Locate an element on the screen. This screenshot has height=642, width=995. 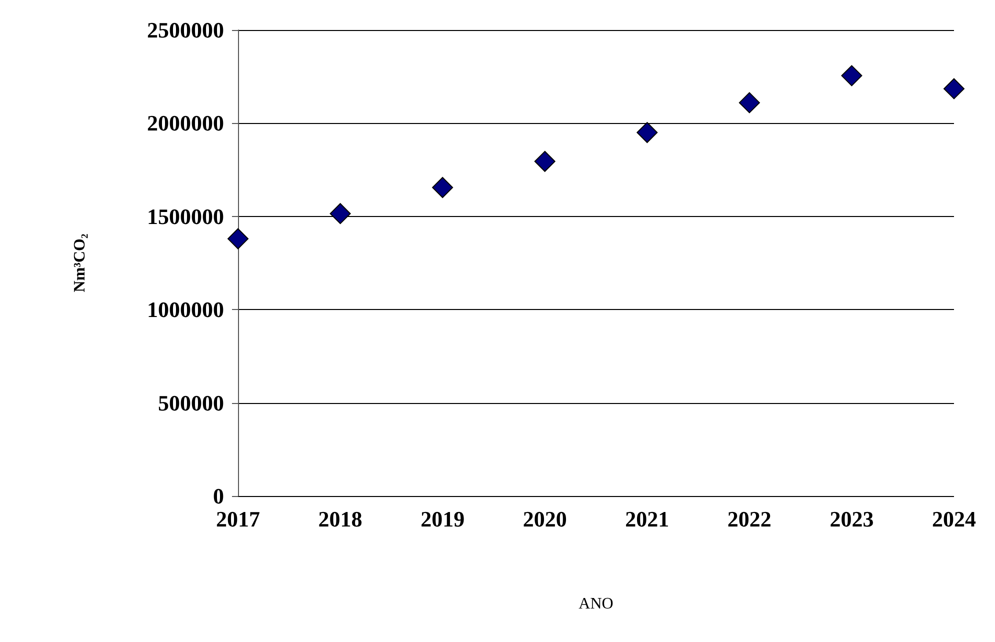
x-tick-label: 2024 is located at coordinates (954, 519).